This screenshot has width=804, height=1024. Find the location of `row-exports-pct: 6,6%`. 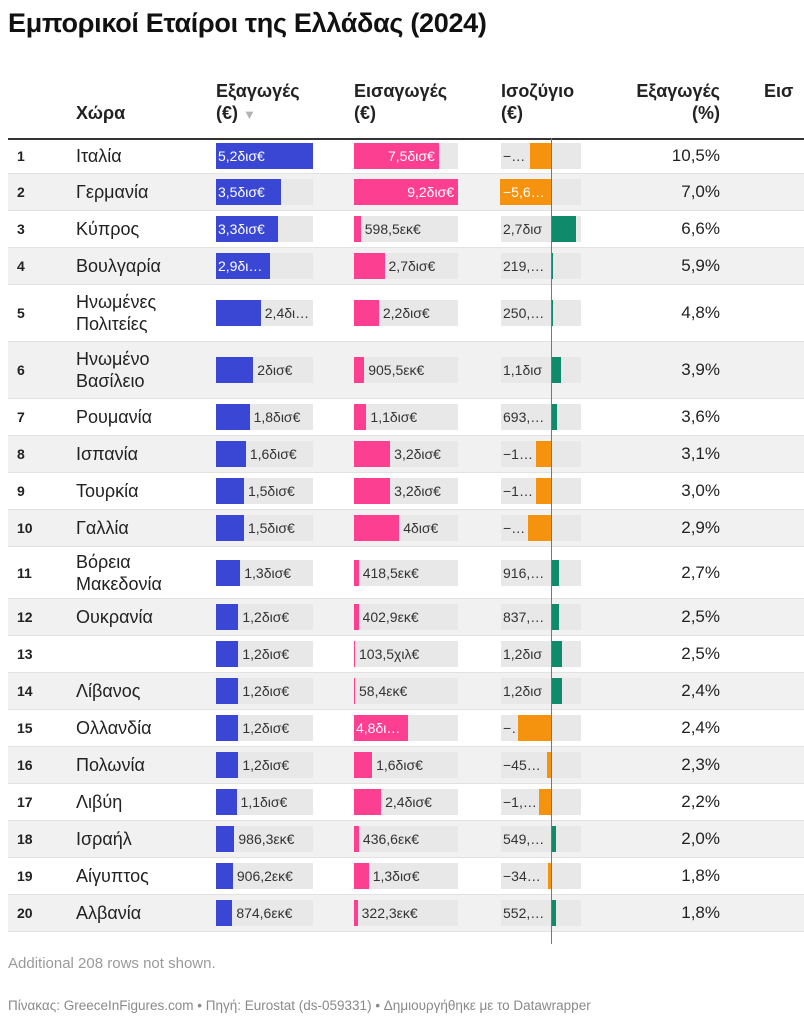

row-exports-pct: 6,6% is located at coordinates (700, 228).